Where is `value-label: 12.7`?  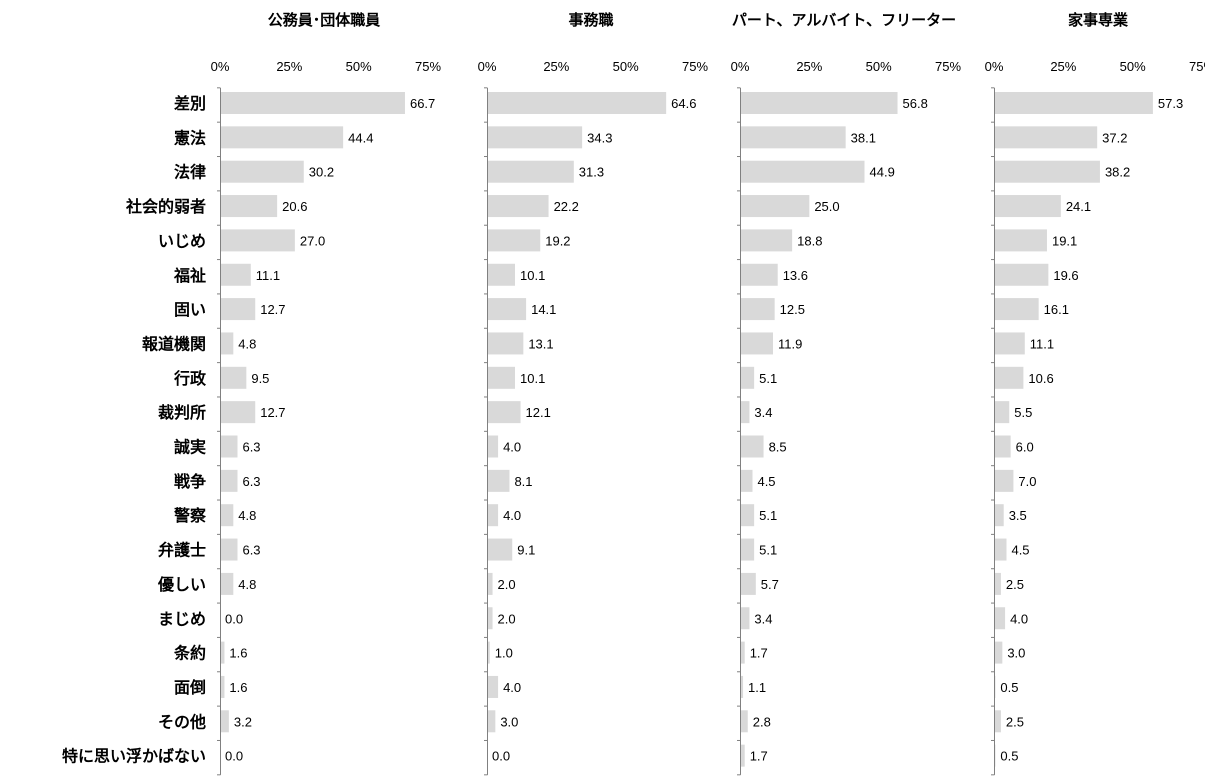 value-label: 12.7 is located at coordinates (272, 309).